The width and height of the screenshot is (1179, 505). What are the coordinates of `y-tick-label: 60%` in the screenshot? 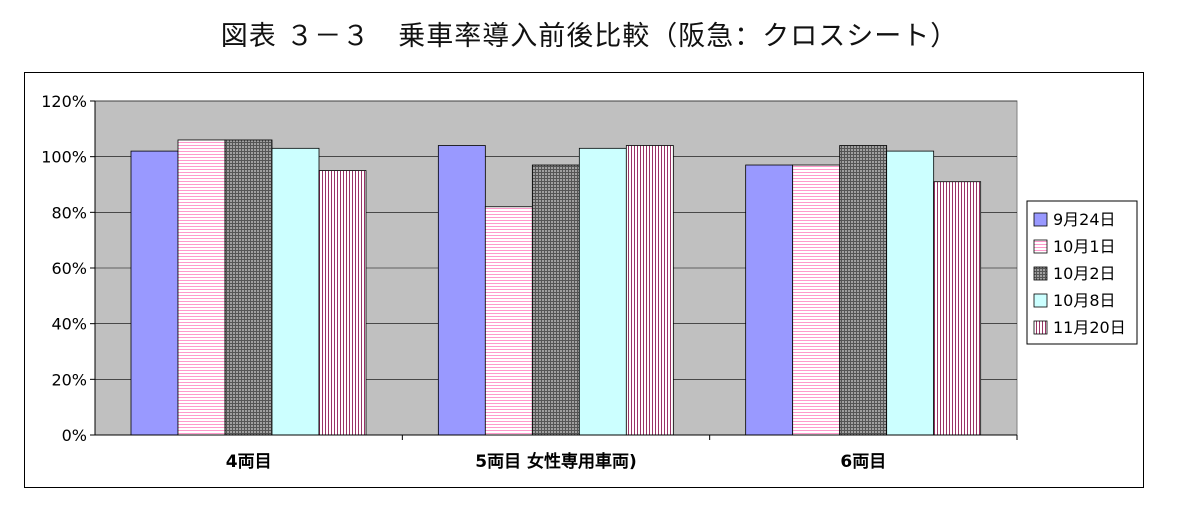 It's located at (69, 268).